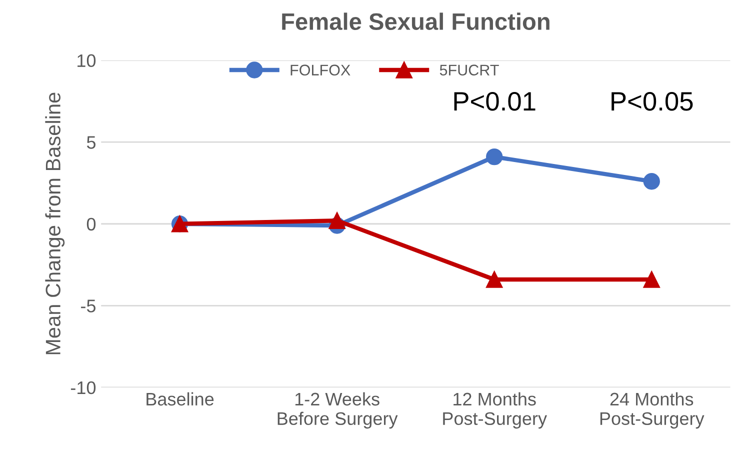  What do you see at coordinates (652, 410) in the screenshot?
I see `x-tick-label: 24 Months Post-Surgery` at bounding box center [652, 410].